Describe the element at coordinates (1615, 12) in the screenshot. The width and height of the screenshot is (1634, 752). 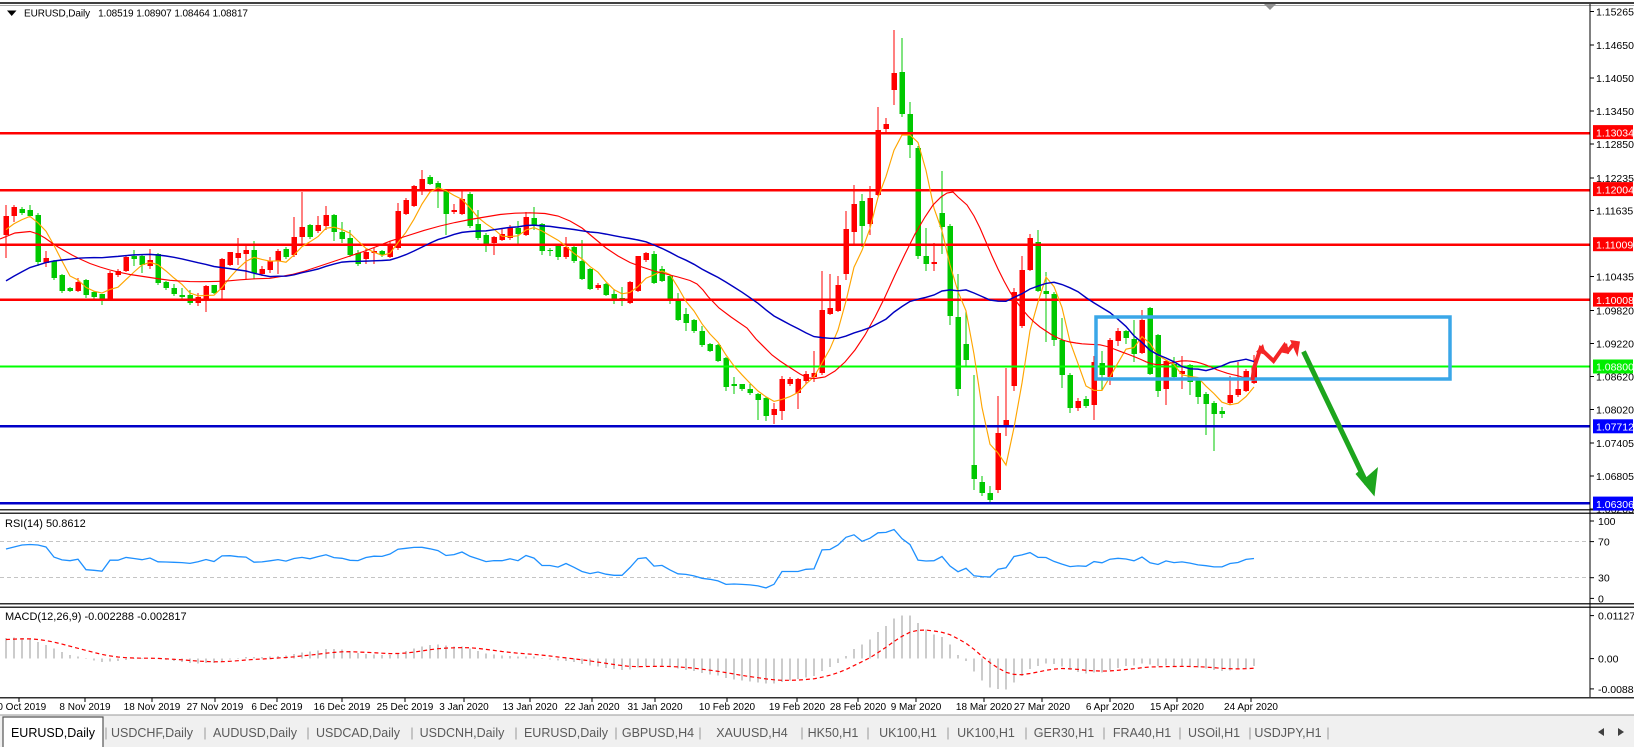
I see `svg-text: 1.15265` at that location.